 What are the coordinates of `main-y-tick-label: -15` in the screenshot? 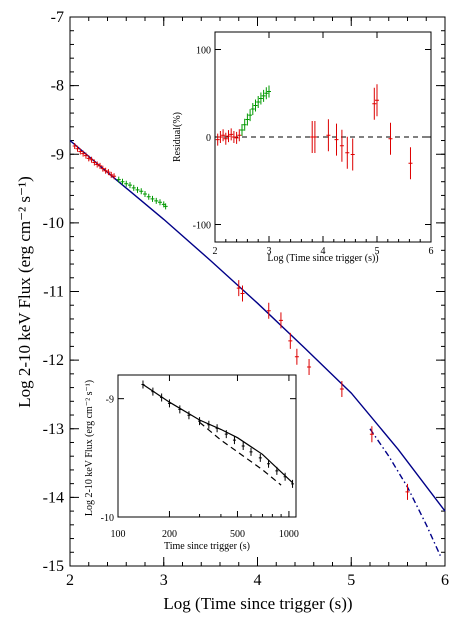 It's located at (53, 566).